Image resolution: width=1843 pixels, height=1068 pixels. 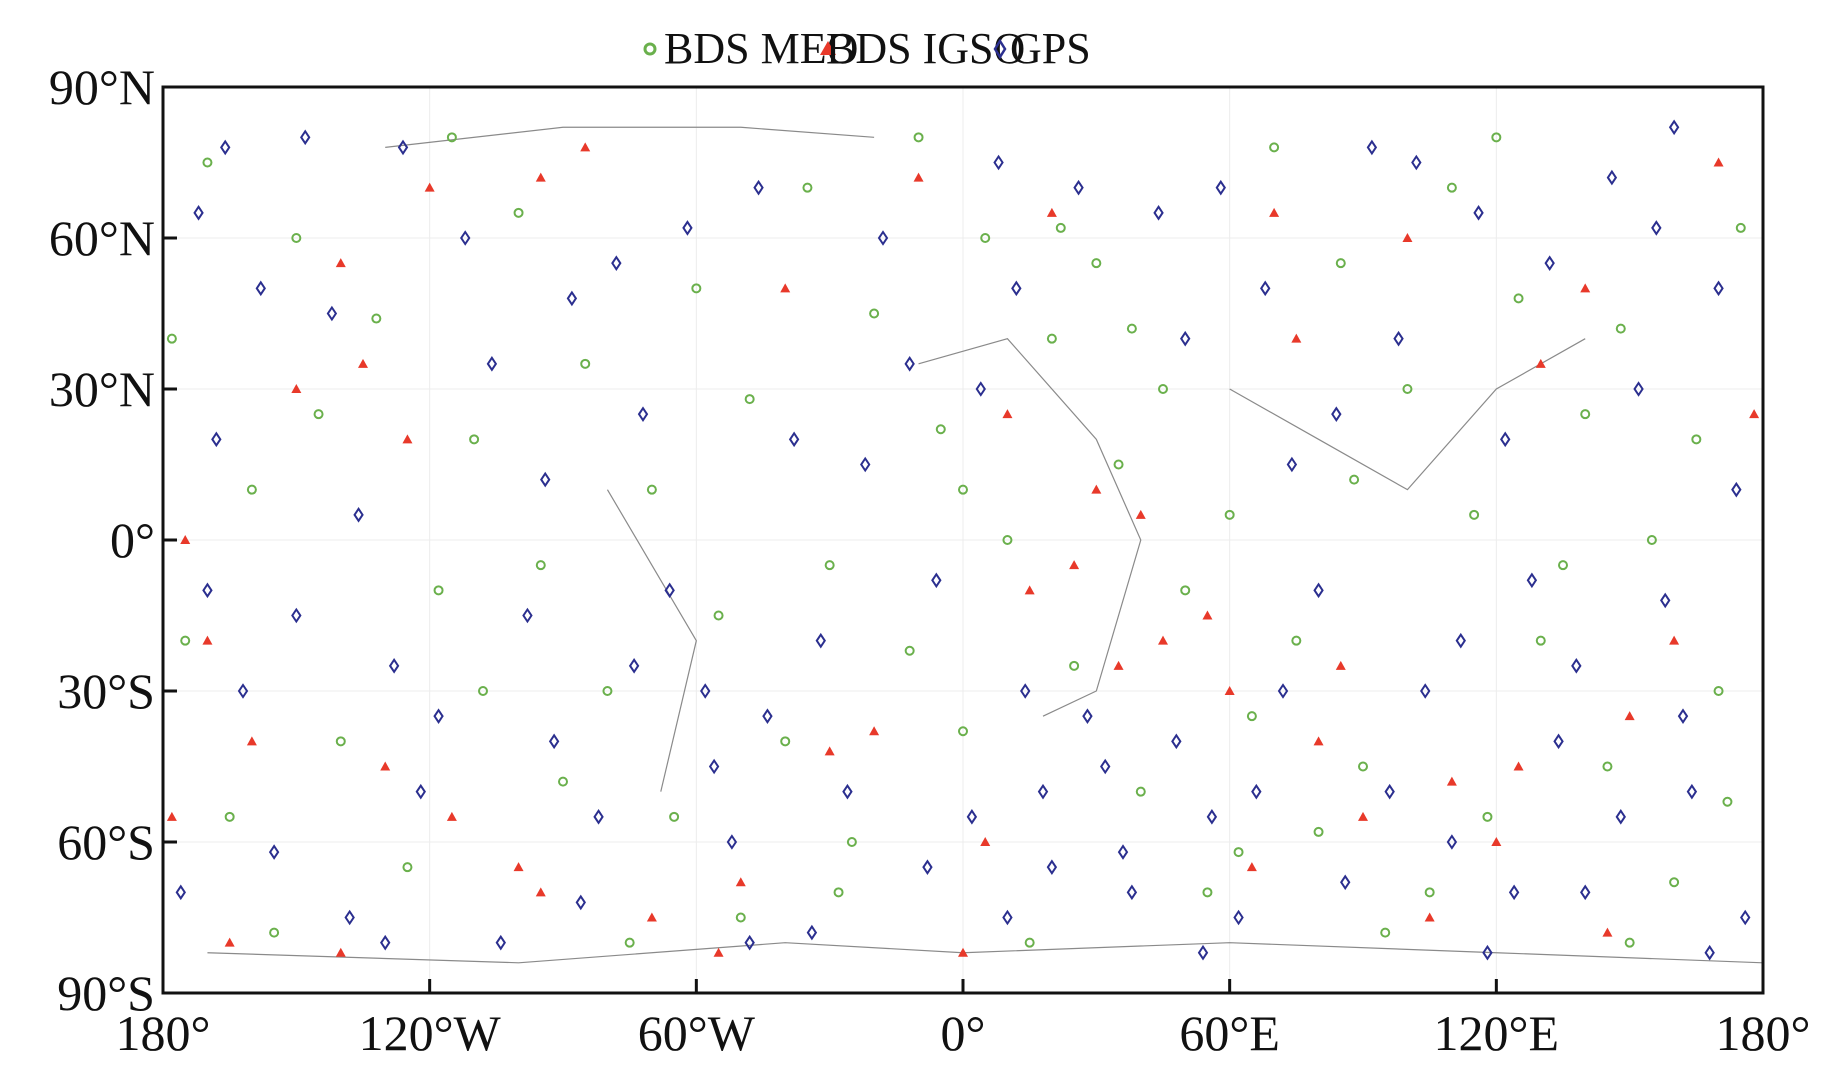 What do you see at coordinates (132, 540) in the screenshot?
I see `y-tick-label: 0°` at bounding box center [132, 540].